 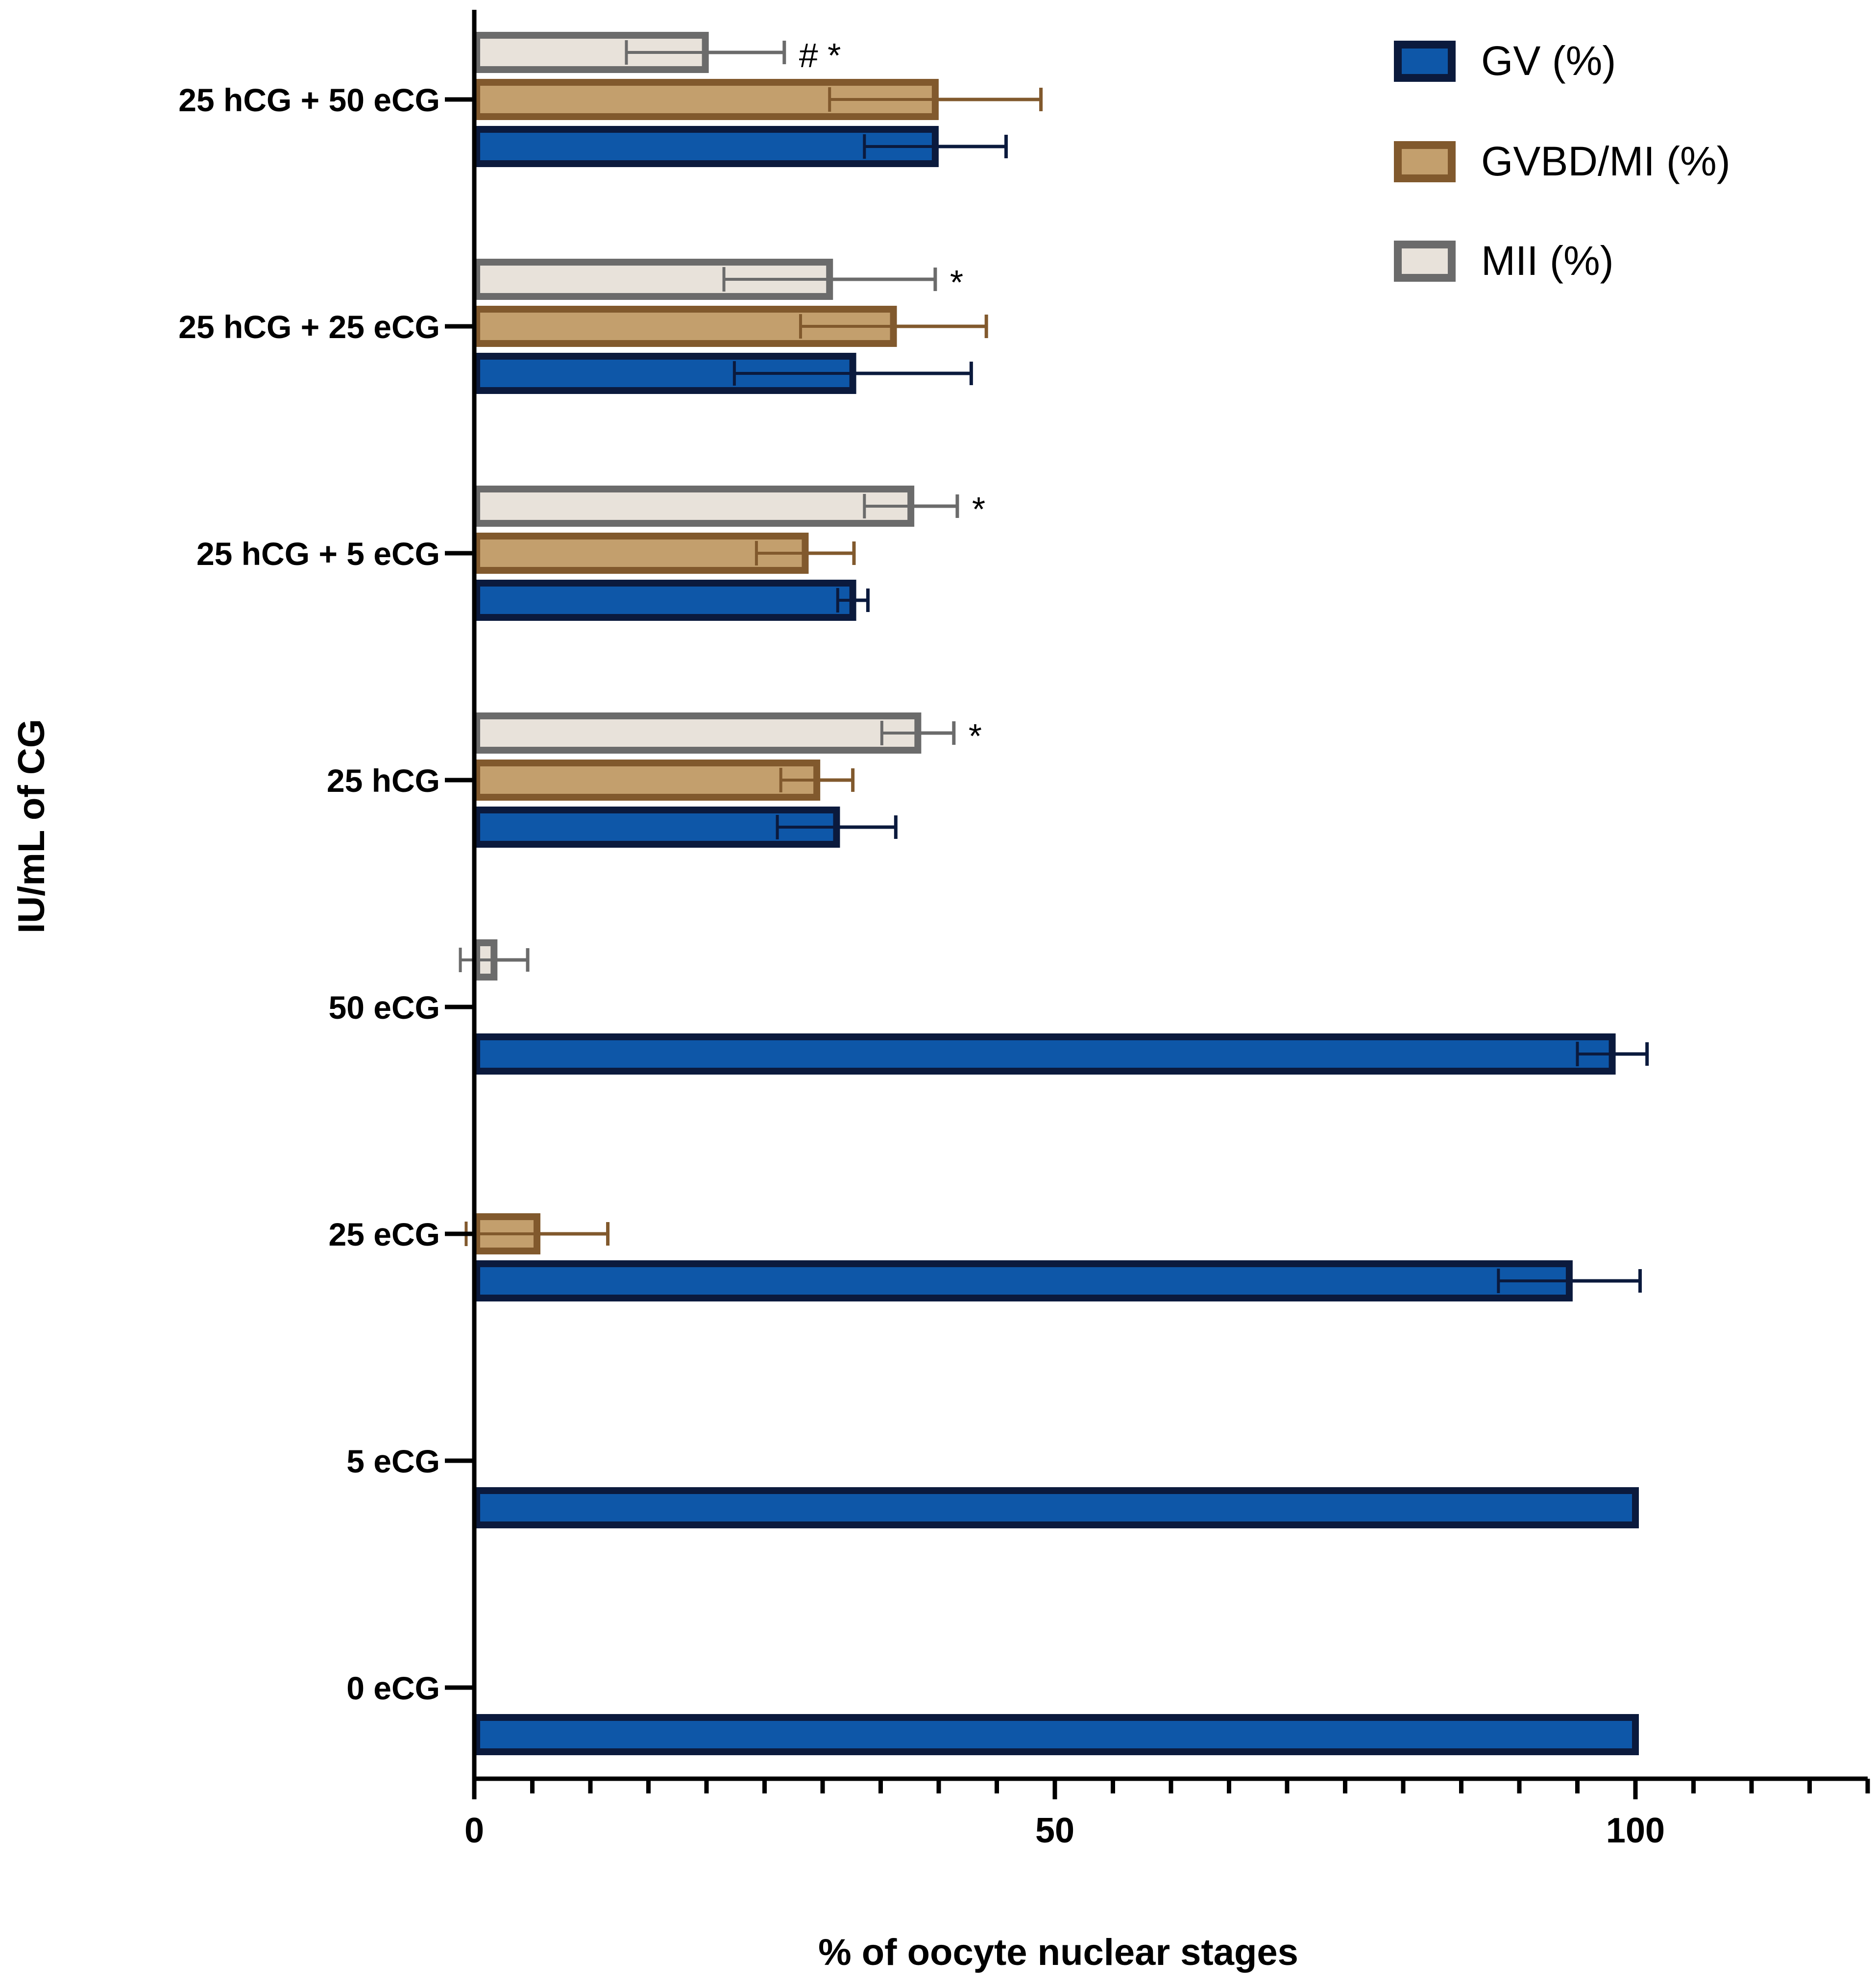 I want to click on y-tick-label-50-ecg: 50 eCG, so click(x=384, y=1007).